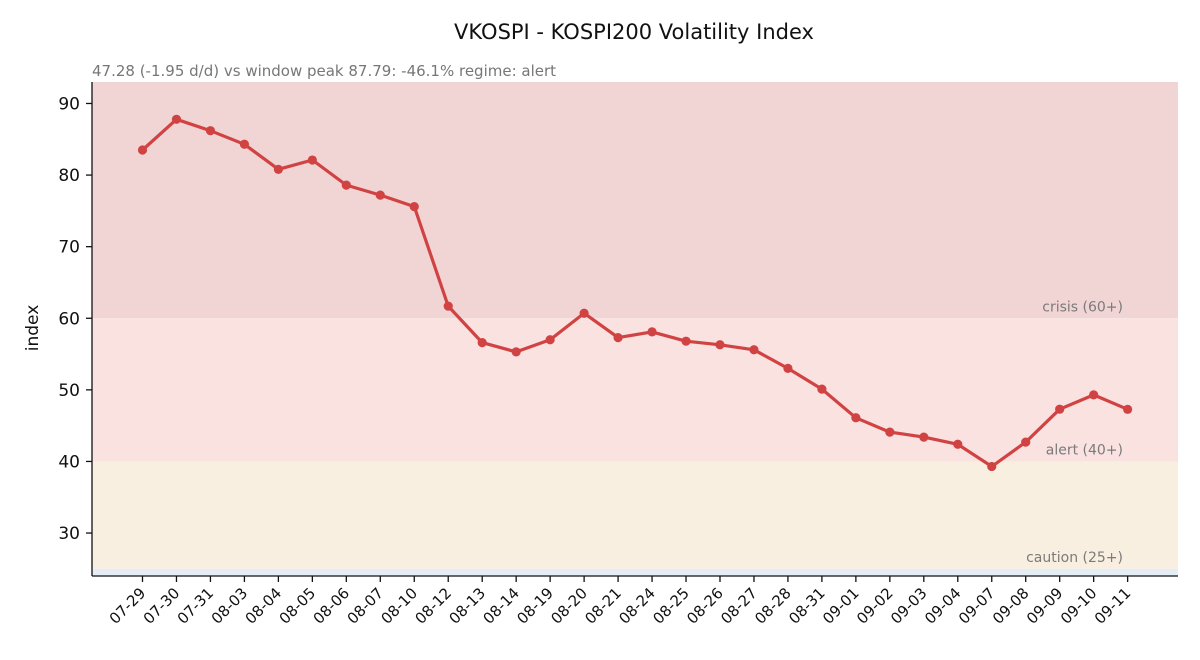  Describe the element at coordinates (875, 606) in the screenshot. I see `x-tick-label: 09-02` at that location.